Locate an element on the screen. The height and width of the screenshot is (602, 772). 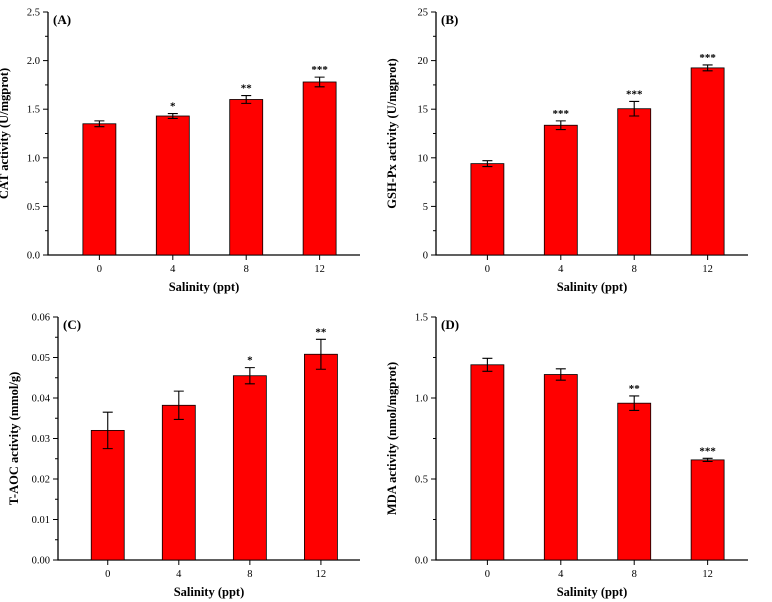
panel-label: (C) is located at coordinates (72, 324).